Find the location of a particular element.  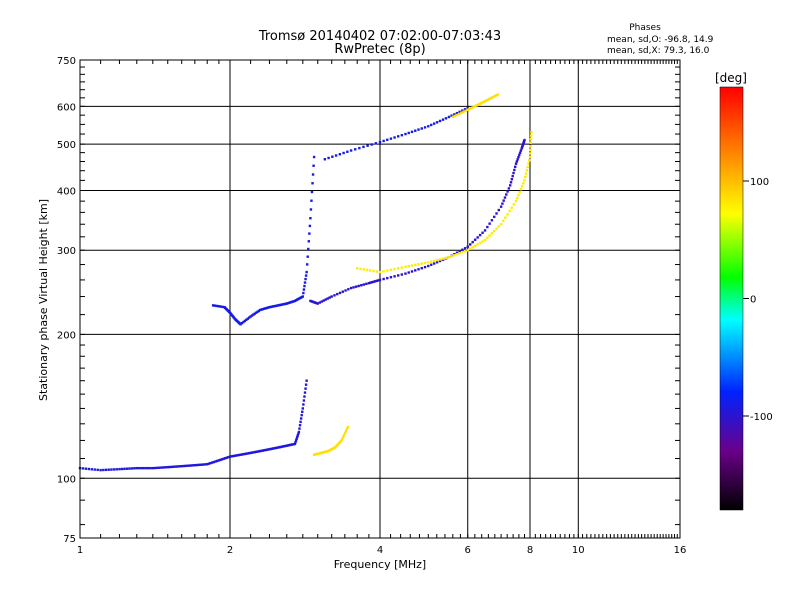

x-tick-label: 1 is located at coordinates (80, 550).